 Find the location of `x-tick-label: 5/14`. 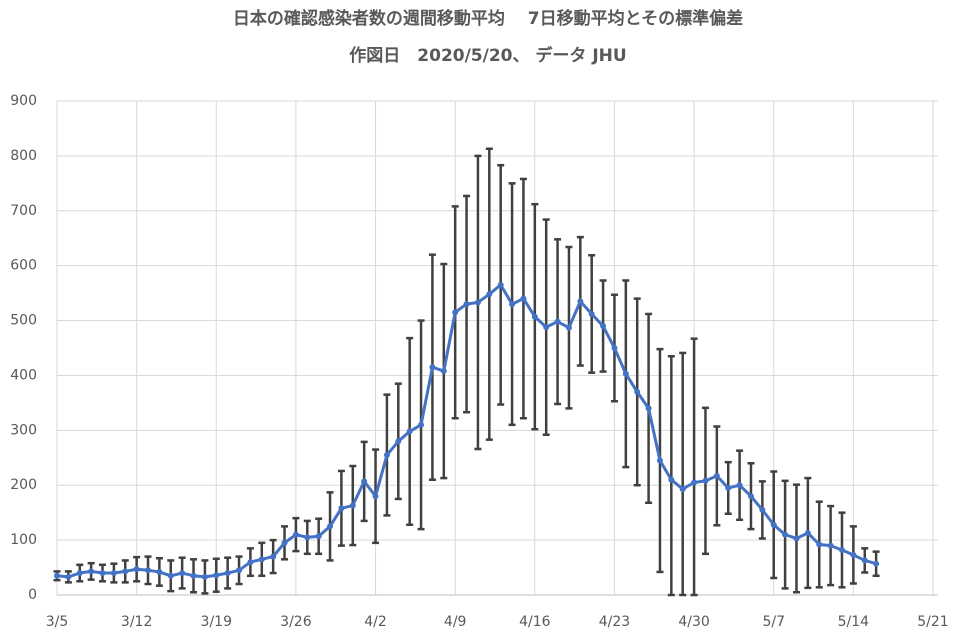

x-tick-label: 5/14 is located at coordinates (854, 622).